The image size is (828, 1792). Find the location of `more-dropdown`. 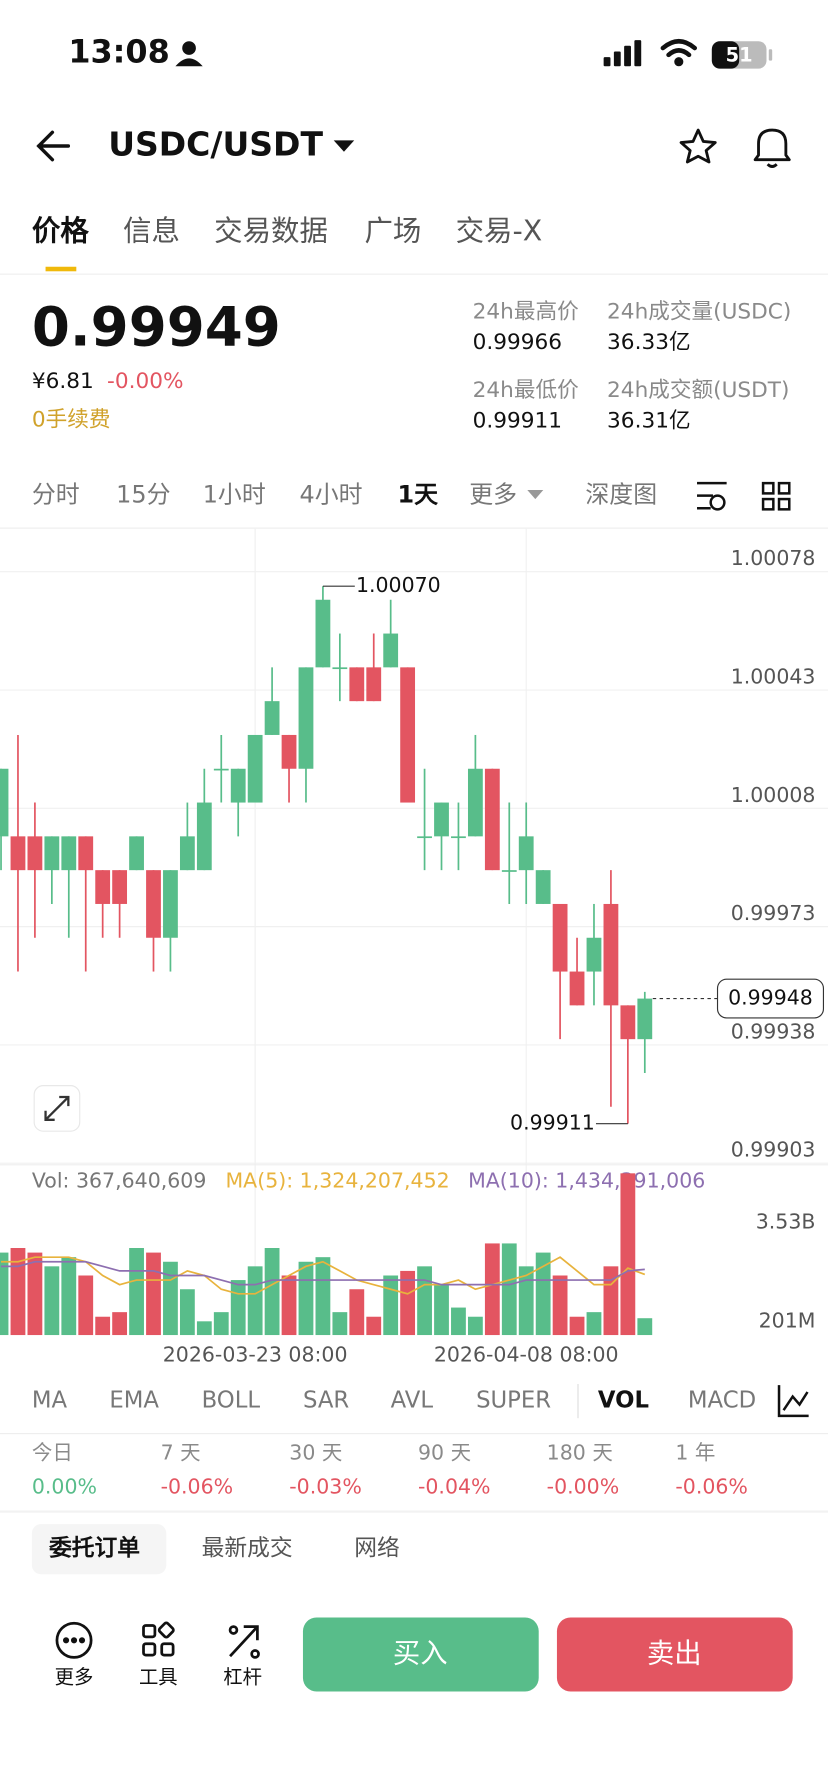

more-dropdown is located at coordinates (535, 494).